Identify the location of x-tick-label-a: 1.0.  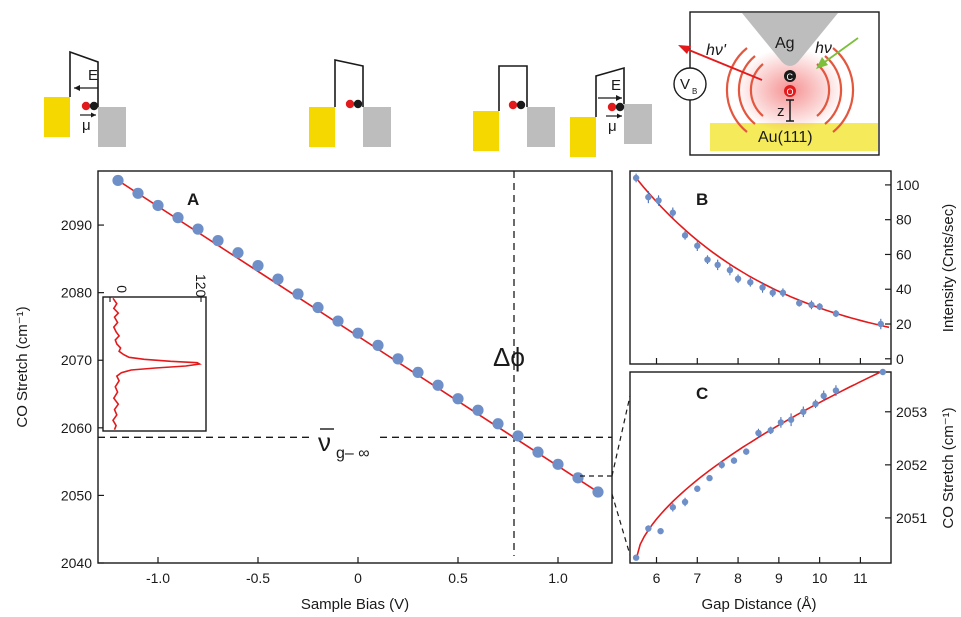
(558, 578).